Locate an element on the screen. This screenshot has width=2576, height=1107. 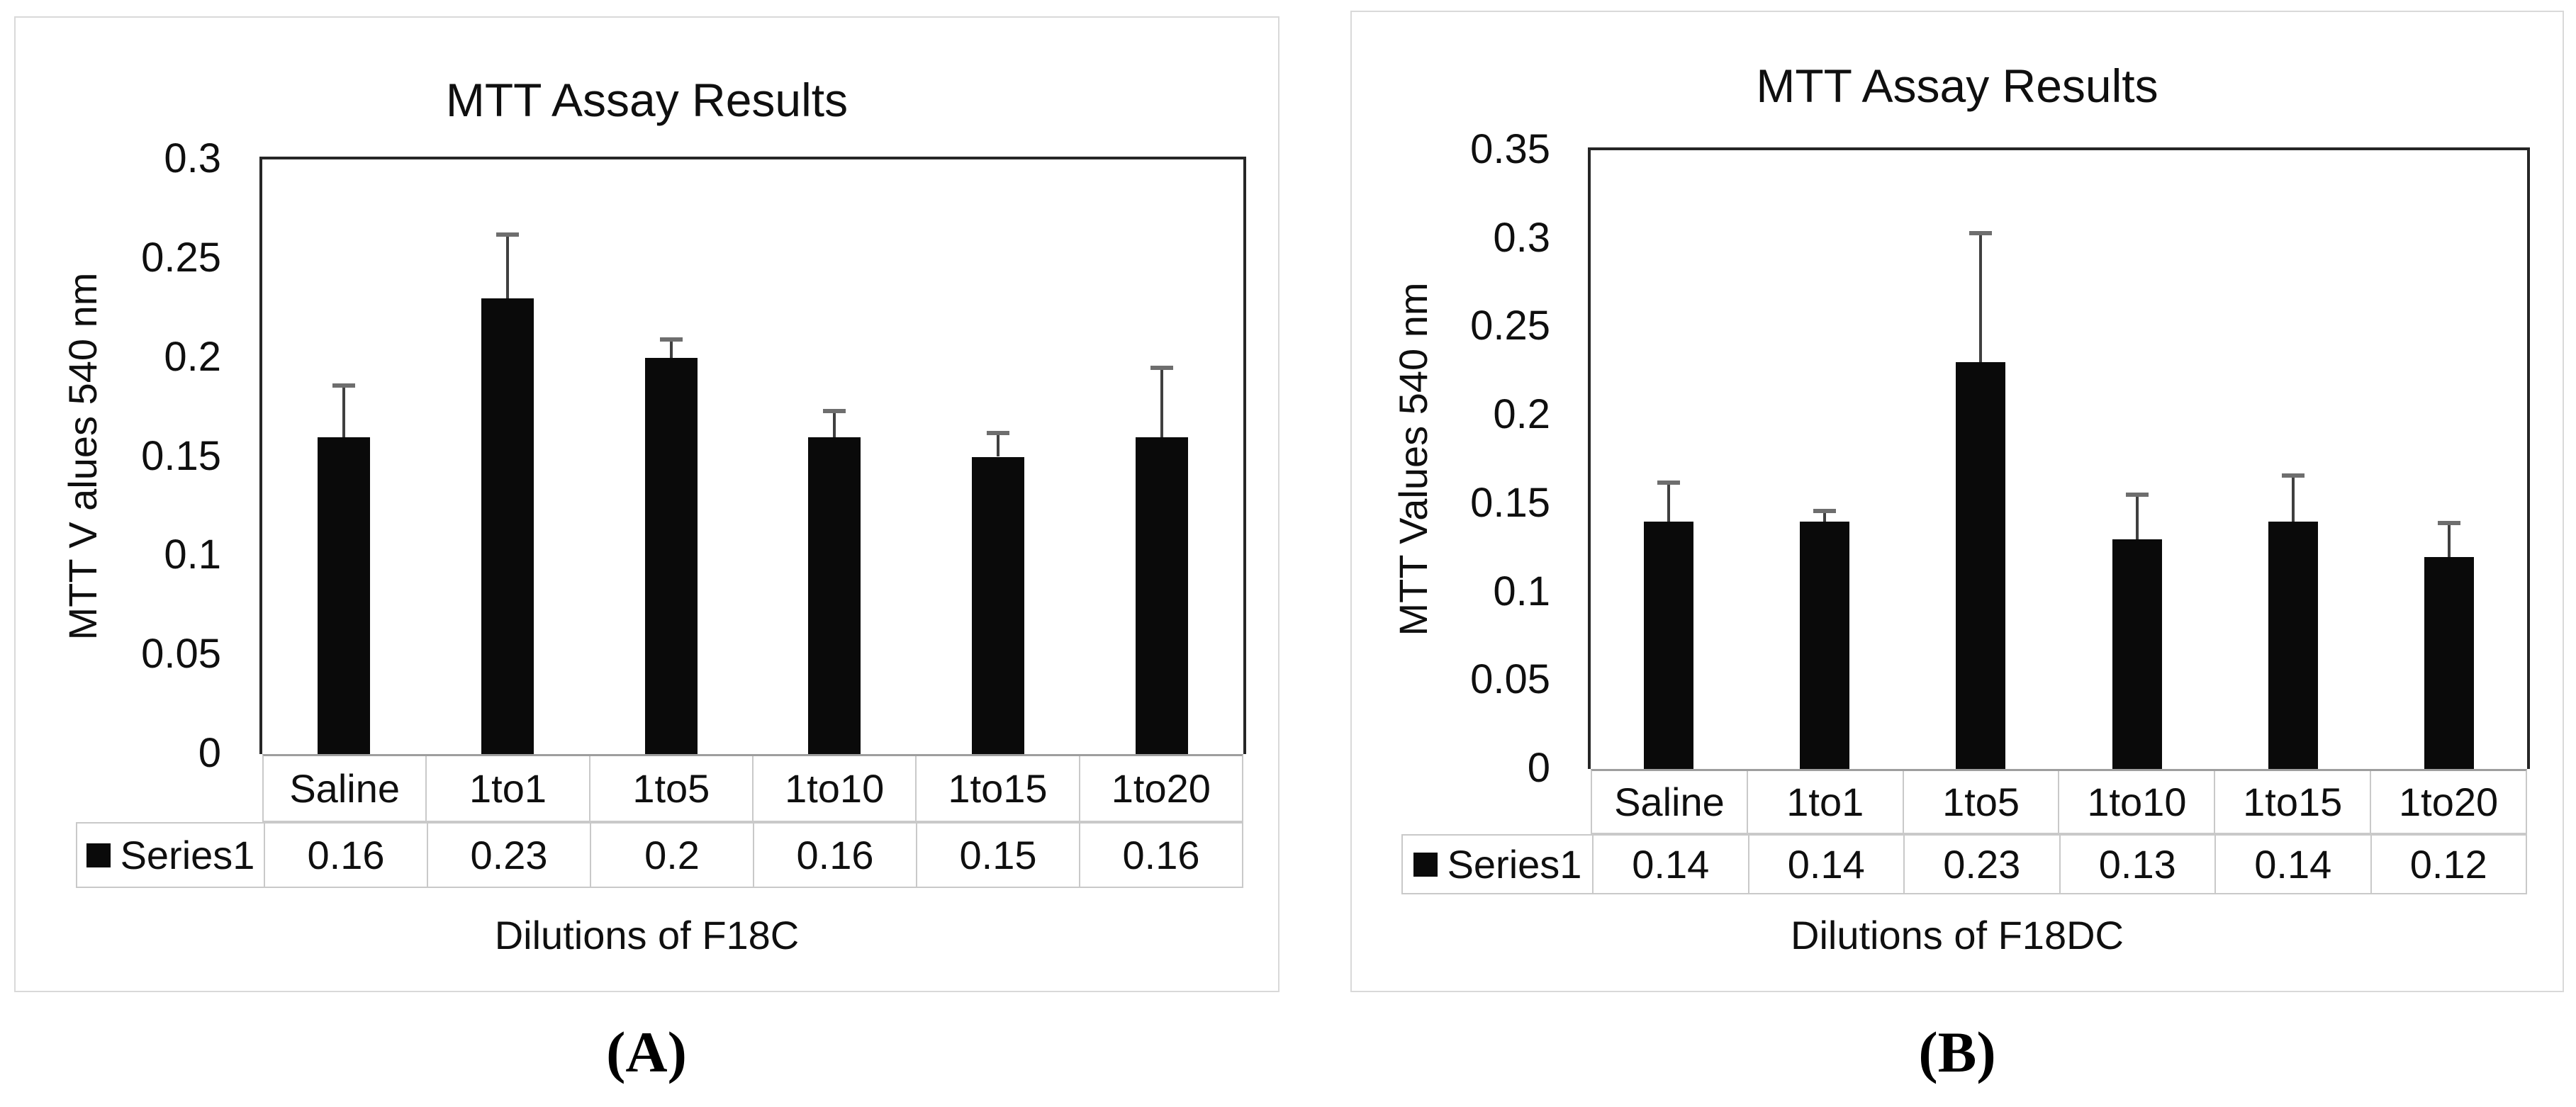
y-tick-label: 0.35 is located at coordinates (1510, 149).